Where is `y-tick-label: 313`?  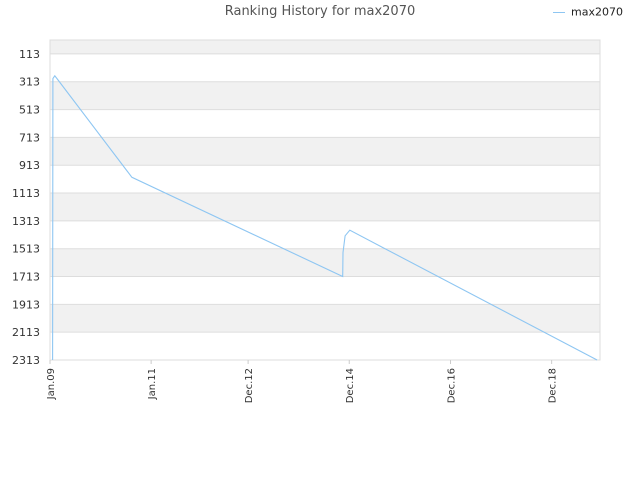 y-tick-label: 313 is located at coordinates (29, 82).